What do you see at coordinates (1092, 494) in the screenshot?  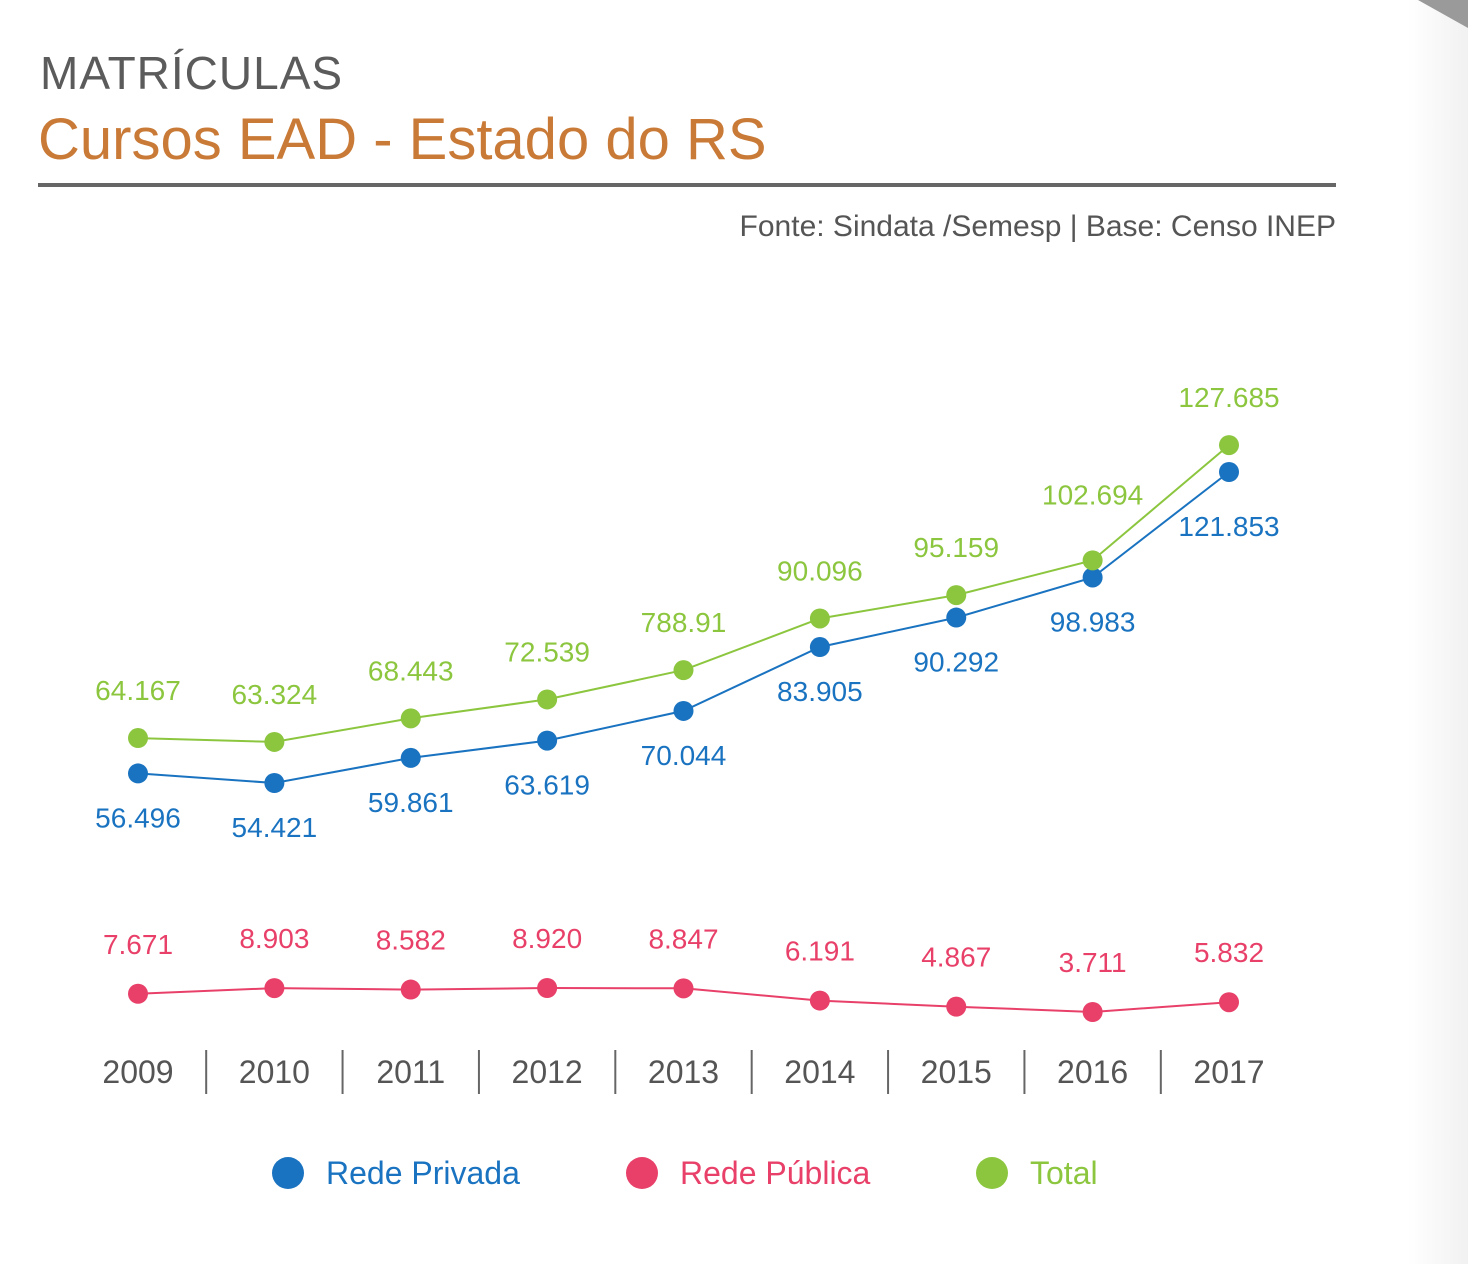 I see `data-label-total: 102.694` at bounding box center [1092, 494].